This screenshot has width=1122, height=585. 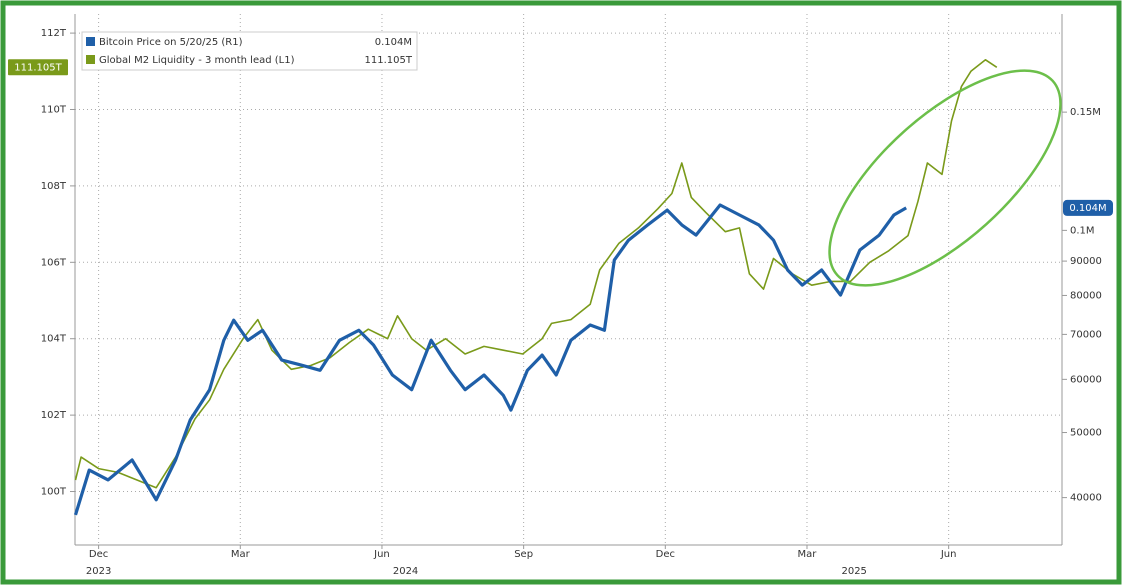 What do you see at coordinates (1085, 112) in the screenshot?
I see `y2-tick-label: 0.15M` at bounding box center [1085, 112].